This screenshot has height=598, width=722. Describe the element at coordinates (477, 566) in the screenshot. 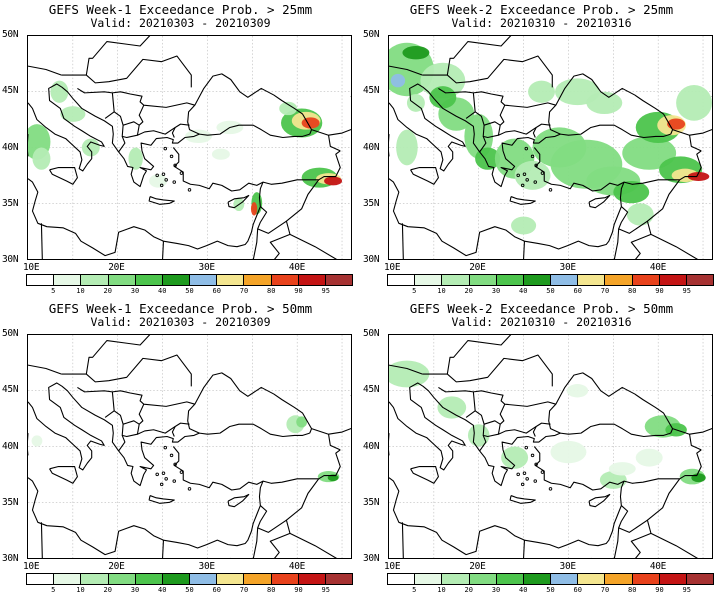

I see `lon-tick-label: 20E` at that location.